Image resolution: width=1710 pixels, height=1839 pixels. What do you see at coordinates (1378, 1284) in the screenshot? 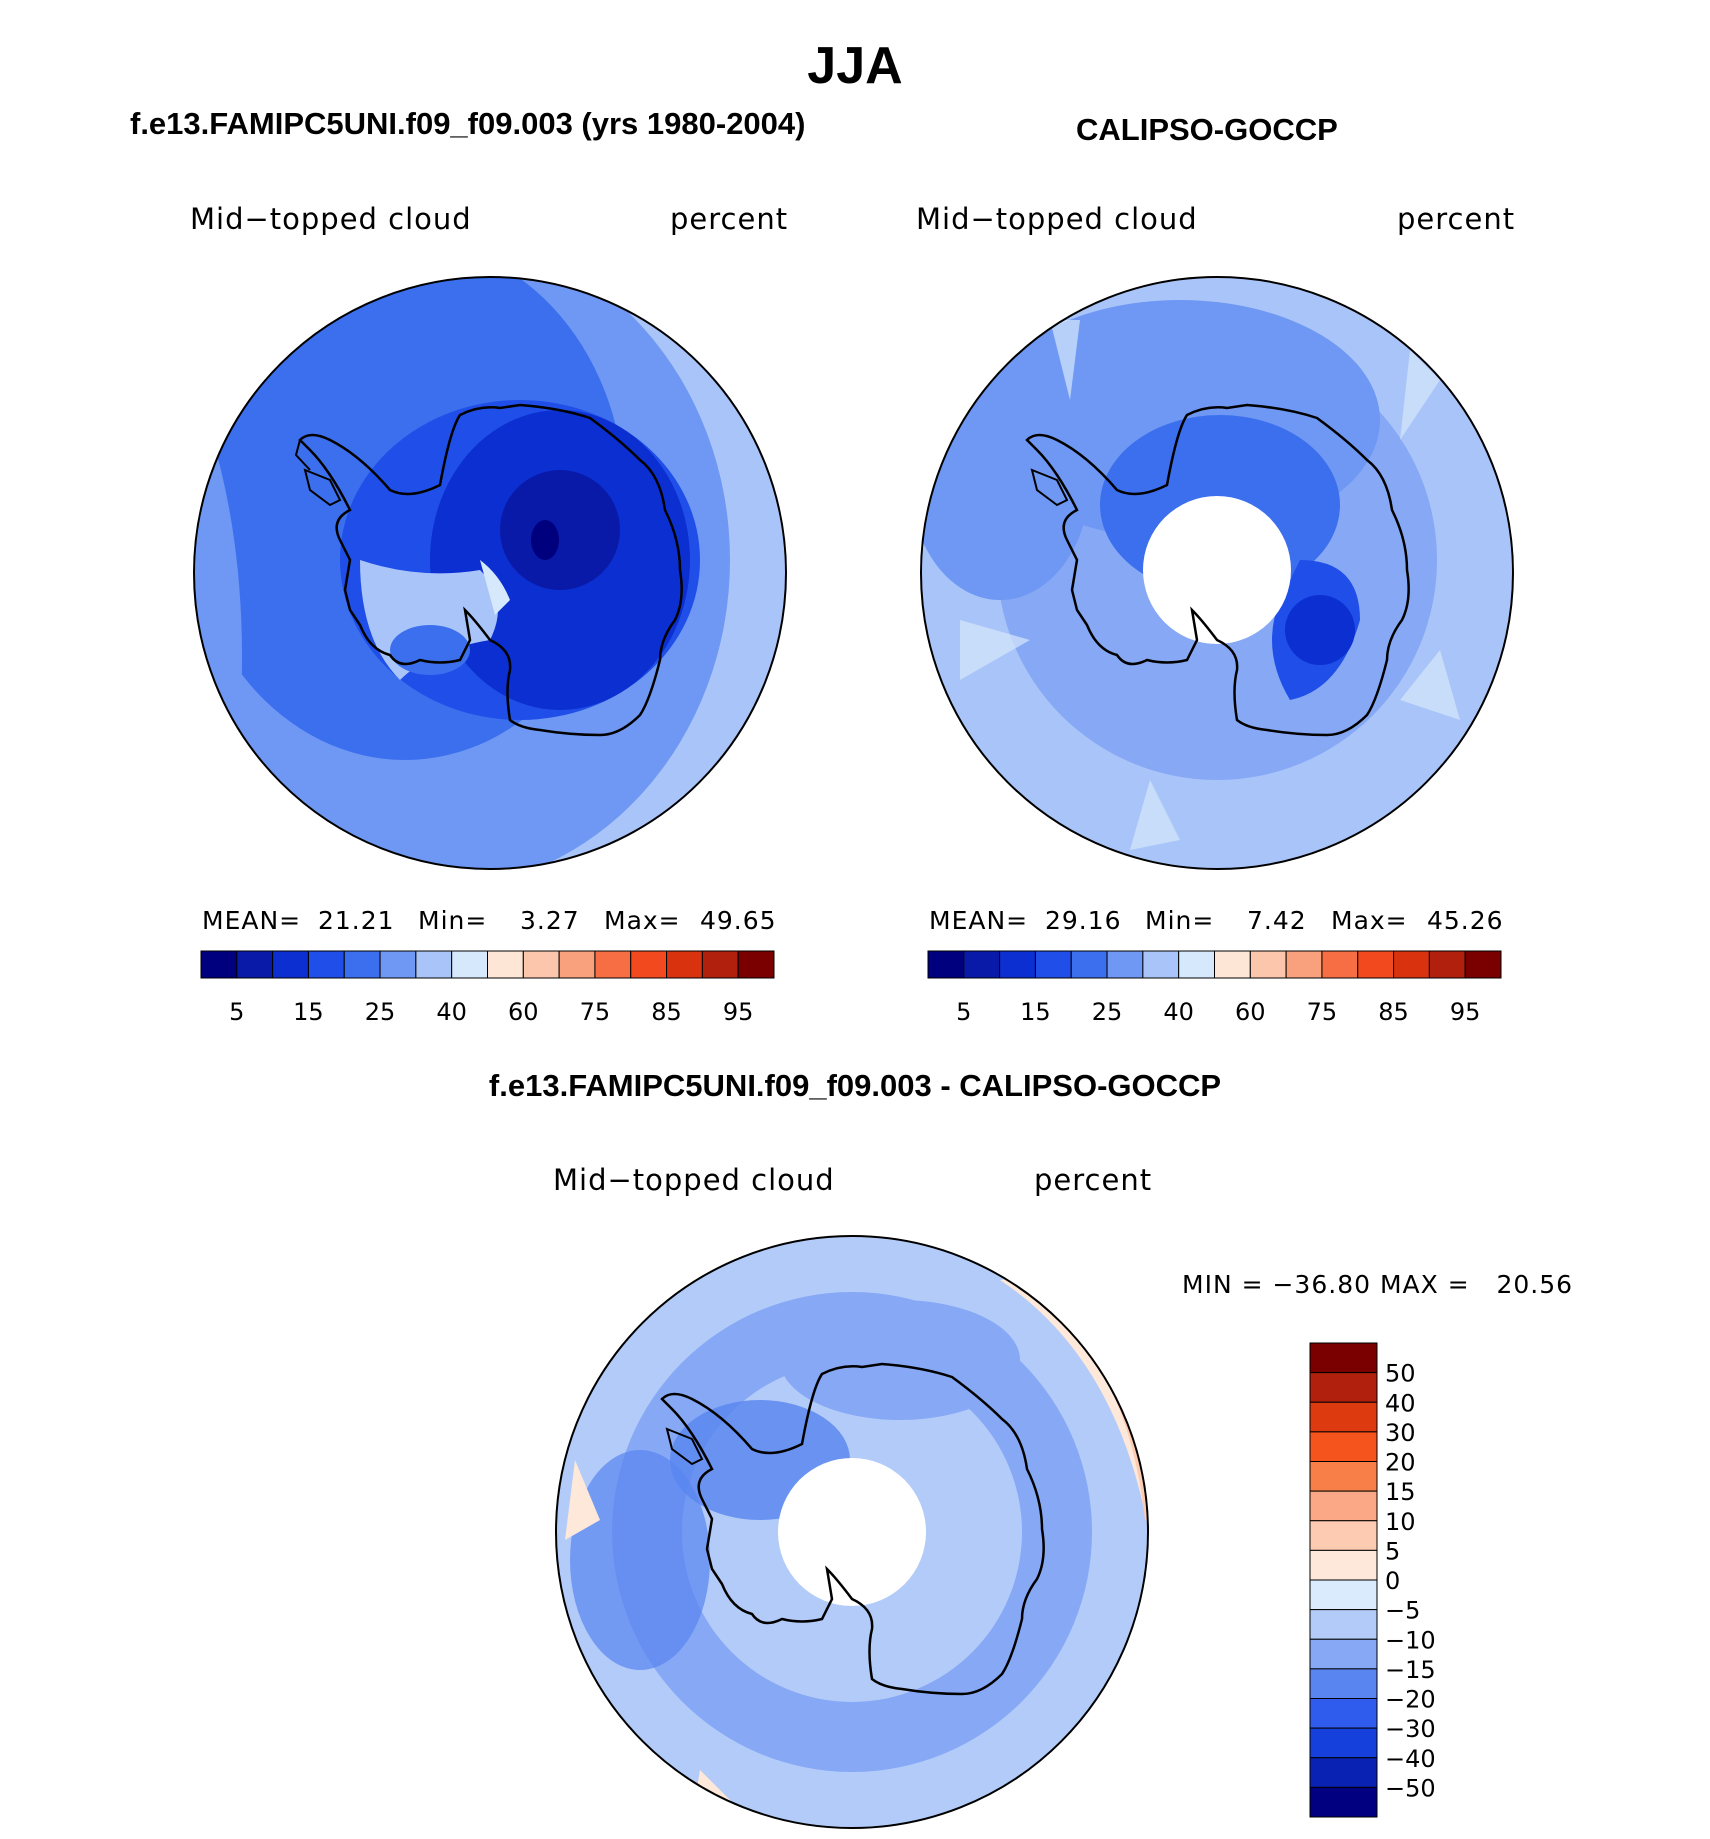
I see `diff-minmax-text: MIN = −36.80 MAX = 20.56` at bounding box center [1378, 1284].